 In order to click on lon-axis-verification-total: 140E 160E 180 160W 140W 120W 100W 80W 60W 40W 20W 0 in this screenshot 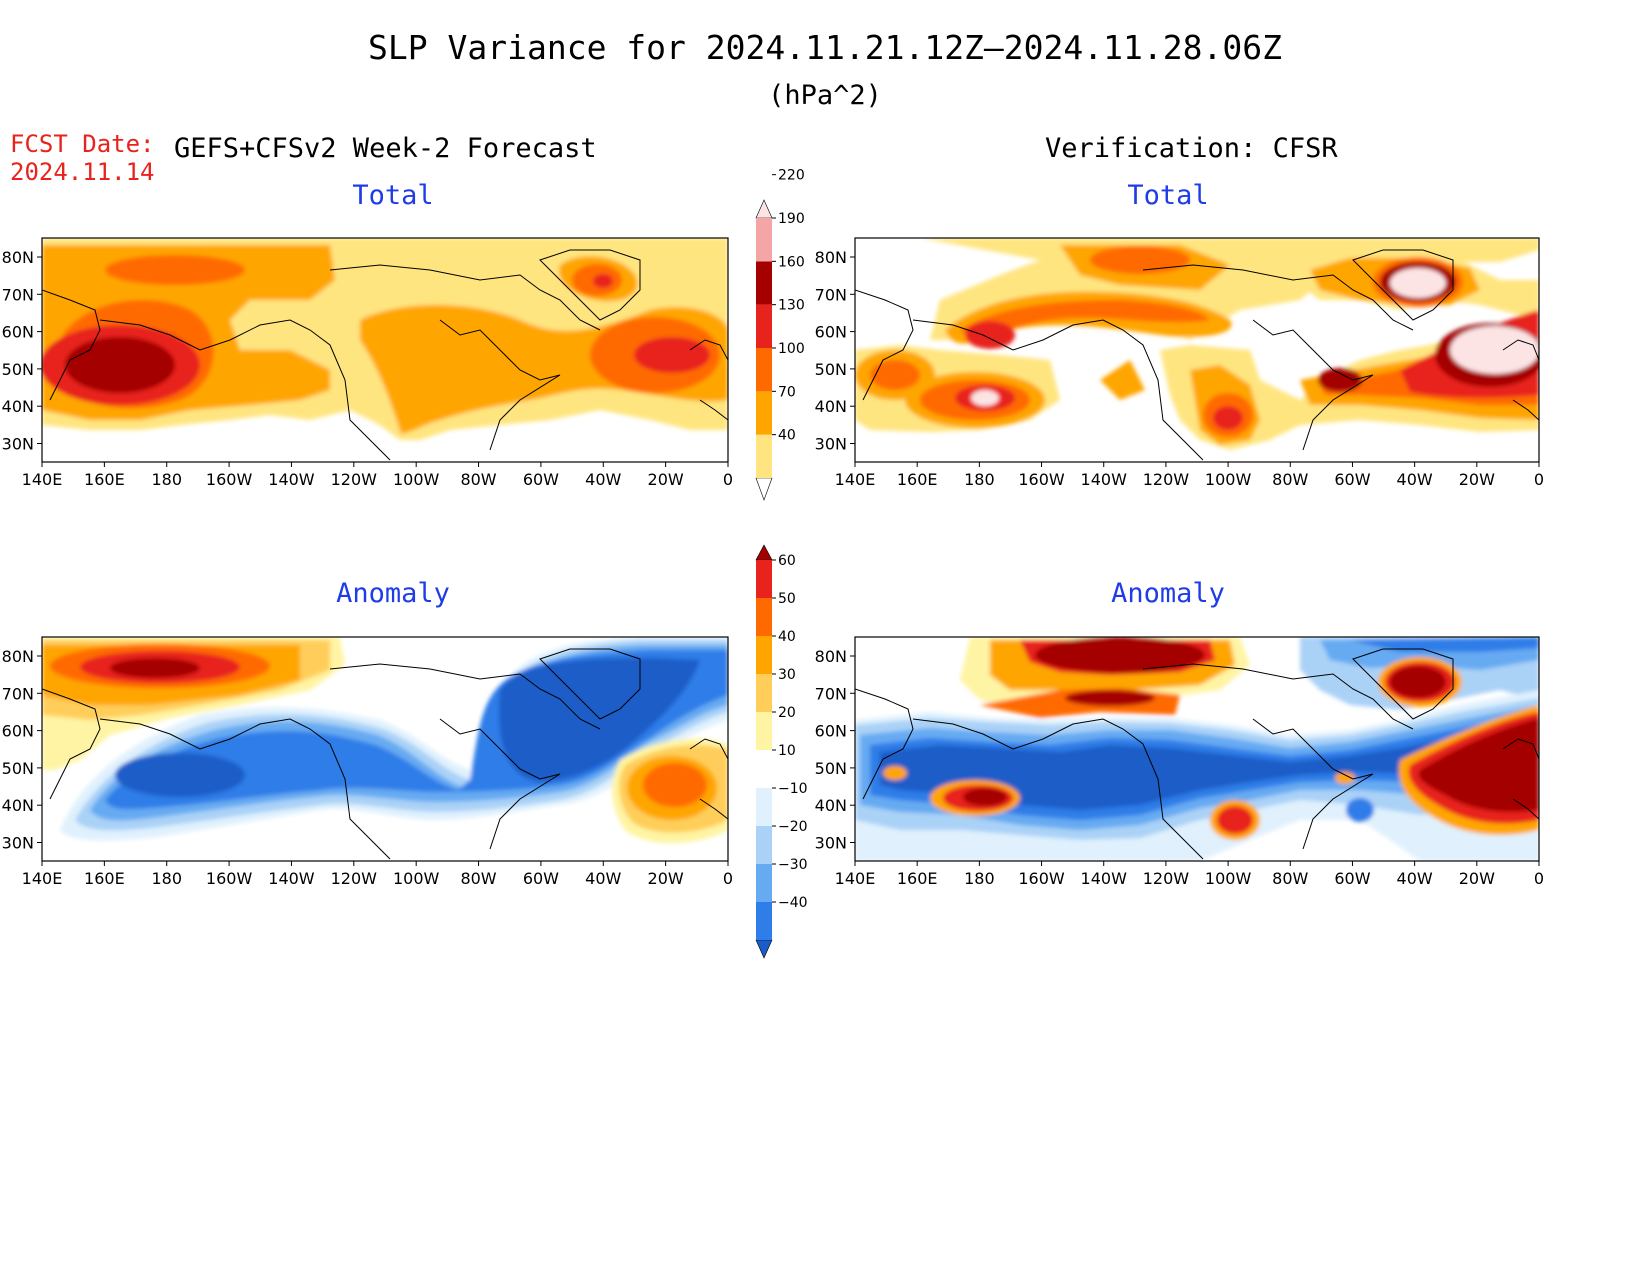, I will do `click(1189, 475)`.